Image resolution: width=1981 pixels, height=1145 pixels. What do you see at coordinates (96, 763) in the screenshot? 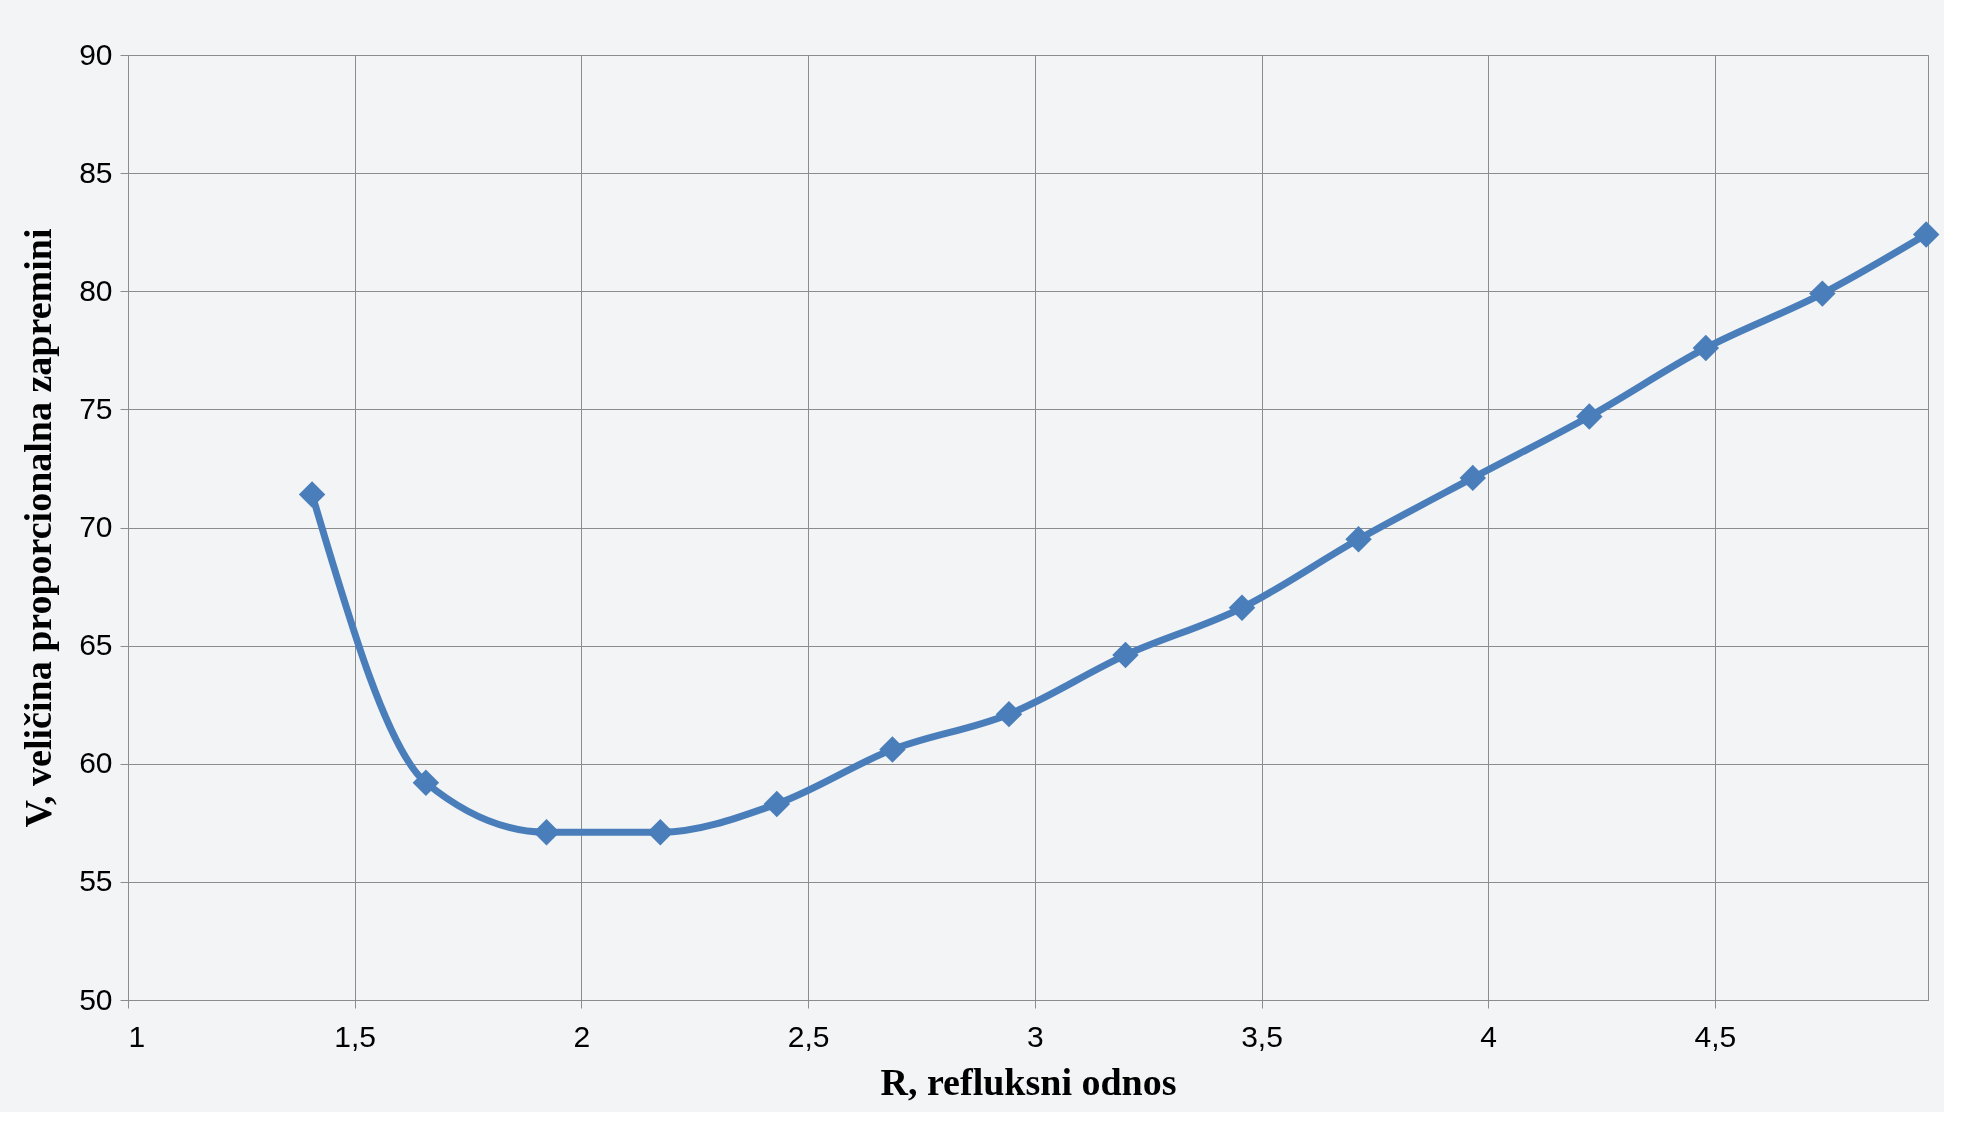
I see `y-tick-label: 60` at bounding box center [96, 763].